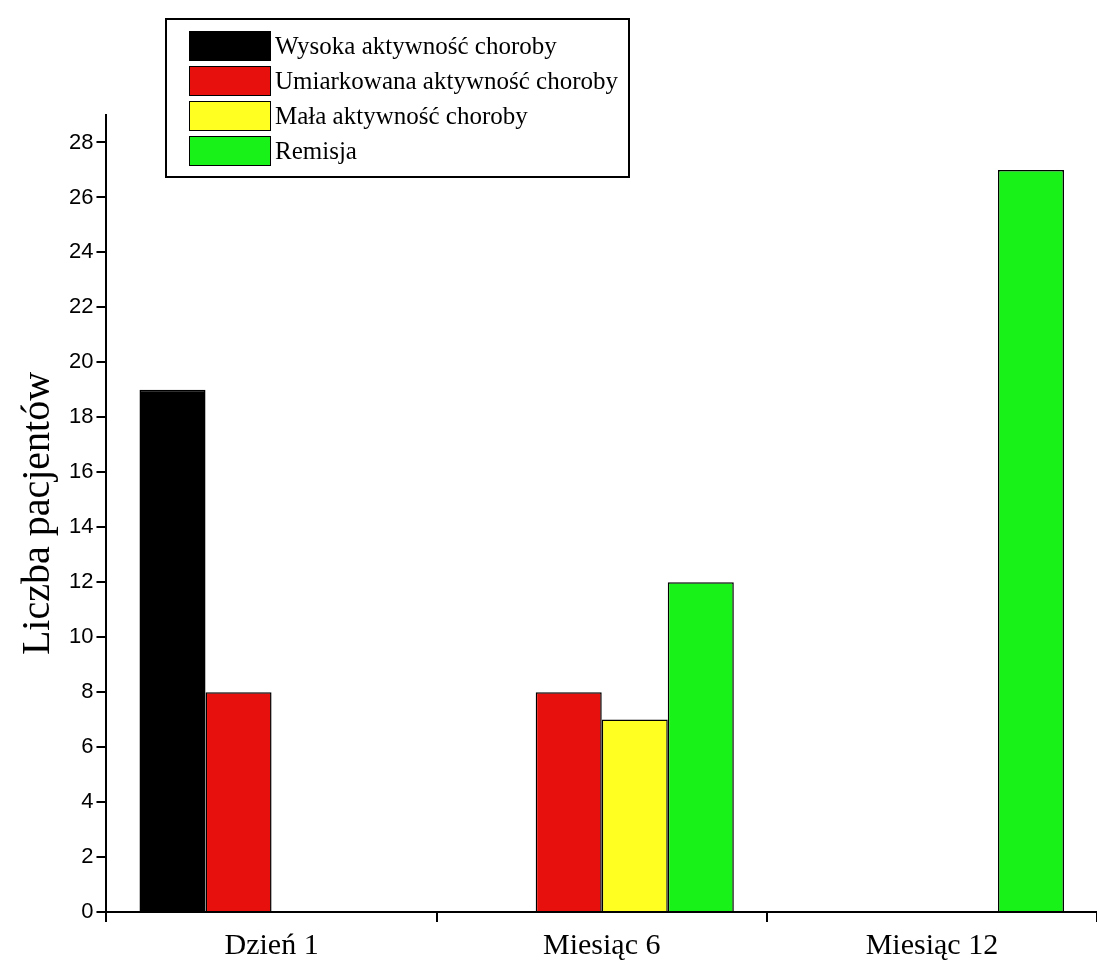  Describe the element at coordinates (87, 856) in the screenshot. I see `y-tick-label: 2` at that location.